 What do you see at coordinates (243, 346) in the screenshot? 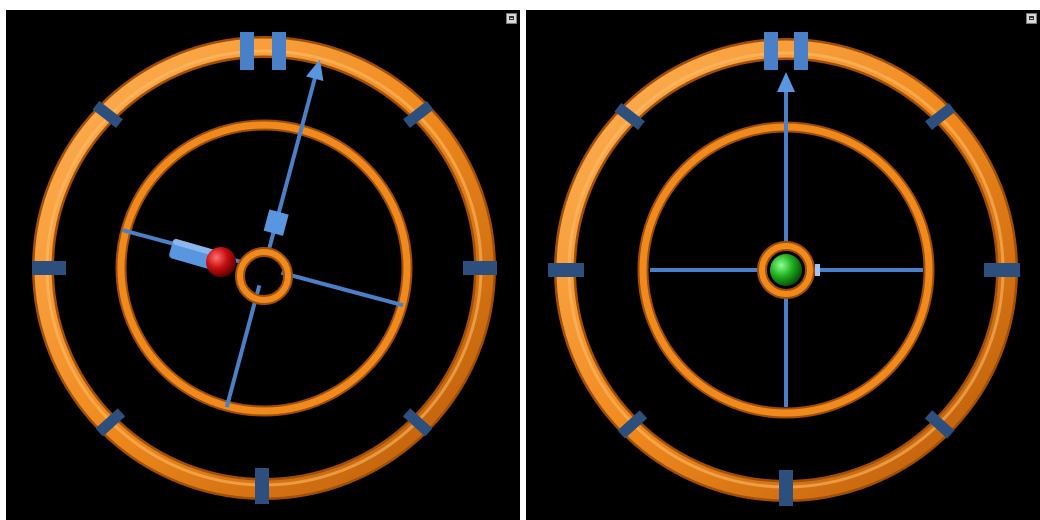
I see `spoke-down` at bounding box center [243, 346].